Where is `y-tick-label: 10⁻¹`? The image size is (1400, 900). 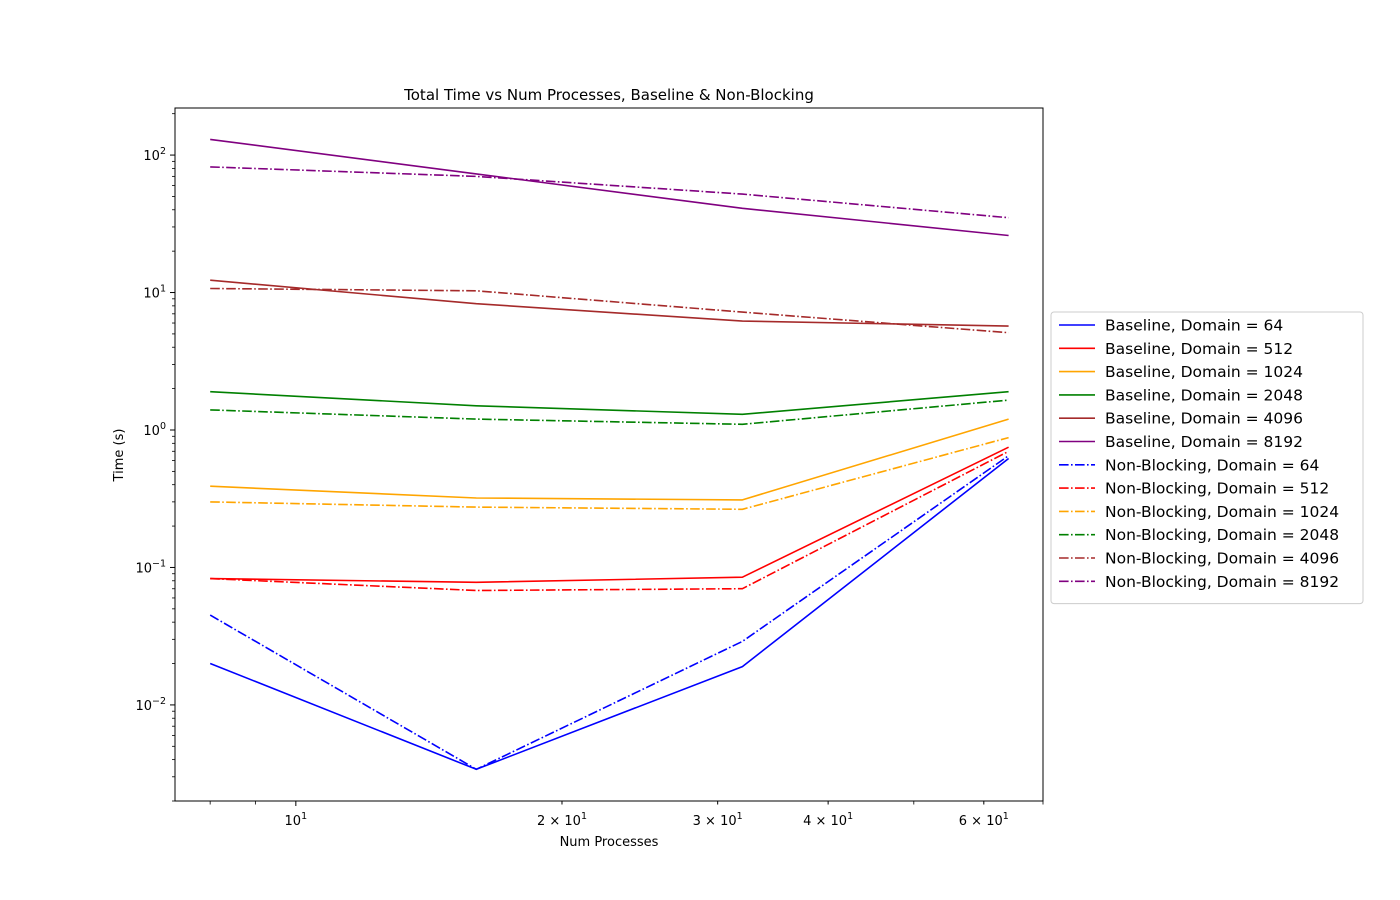 y-tick-label: 10⁻¹ is located at coordinates (150, 567).